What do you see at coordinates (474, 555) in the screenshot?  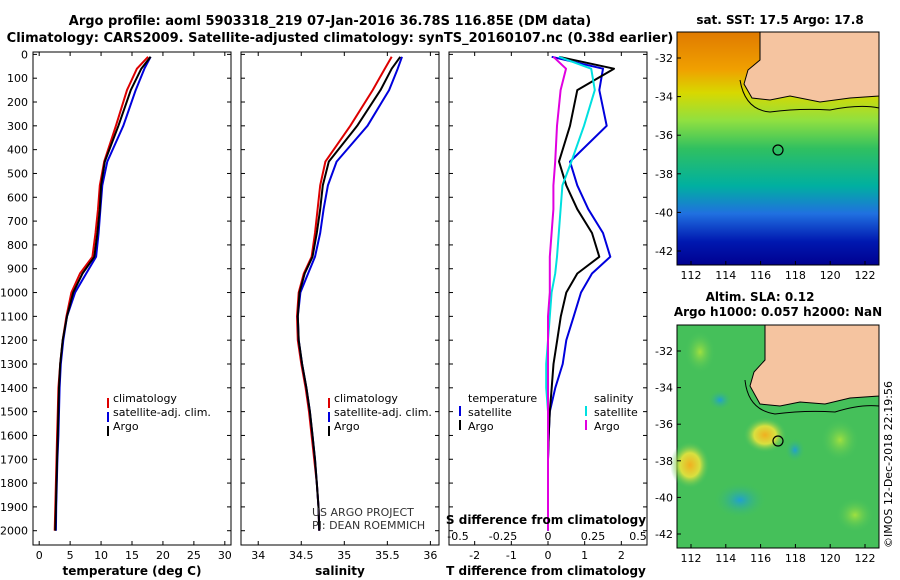 I see `x-tick-label: -2` at bounding box center [474, 555].